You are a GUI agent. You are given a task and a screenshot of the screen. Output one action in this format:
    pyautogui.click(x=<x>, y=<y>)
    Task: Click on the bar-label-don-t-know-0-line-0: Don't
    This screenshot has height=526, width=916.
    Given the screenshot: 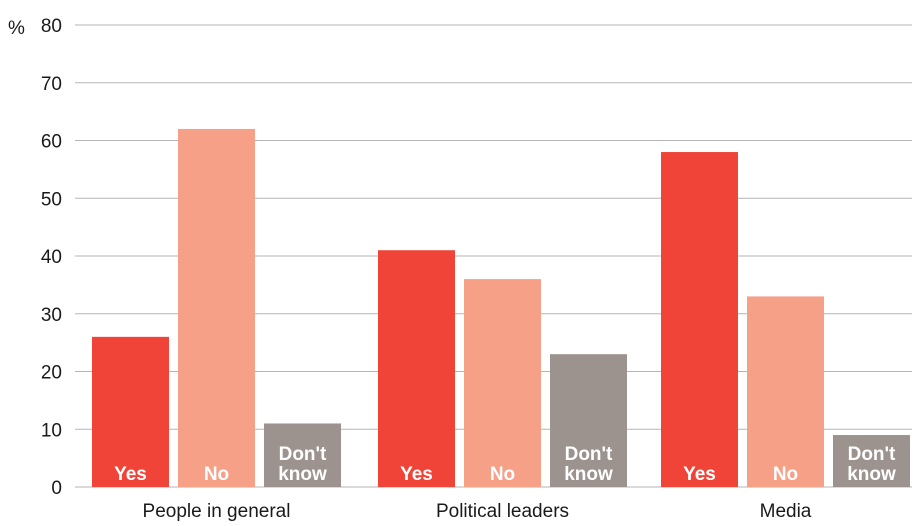 What is the action you would take?
    pyautogui.click(x=303, y=454)
    